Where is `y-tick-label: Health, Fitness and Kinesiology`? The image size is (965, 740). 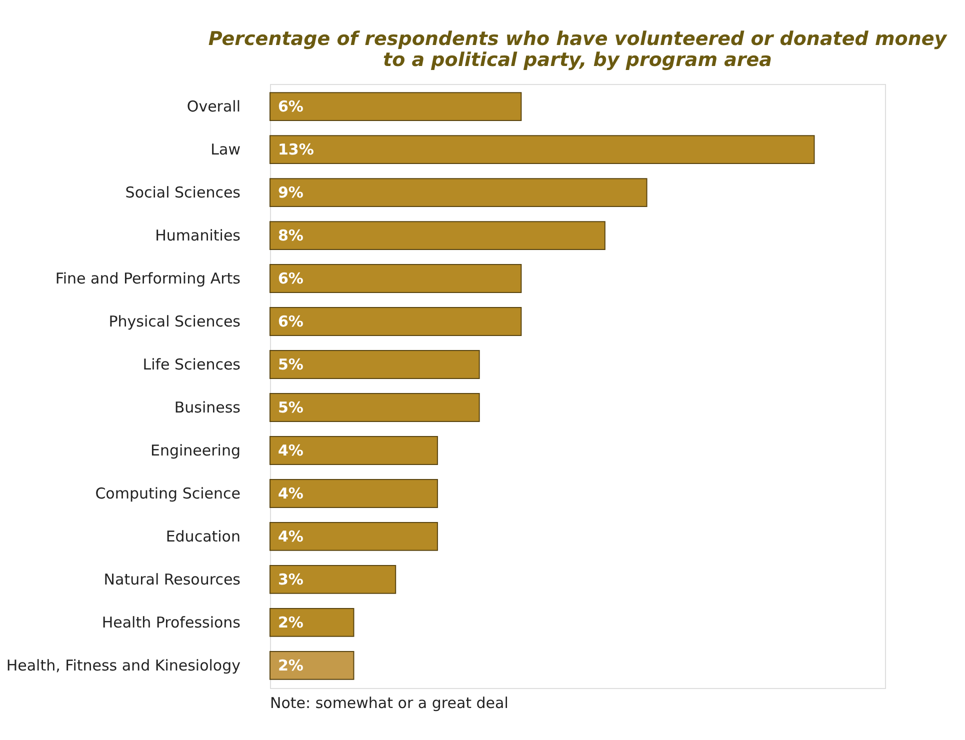 y-tick-label: Health, Fitness and Kinesiology is located at coordinates (123, 665).